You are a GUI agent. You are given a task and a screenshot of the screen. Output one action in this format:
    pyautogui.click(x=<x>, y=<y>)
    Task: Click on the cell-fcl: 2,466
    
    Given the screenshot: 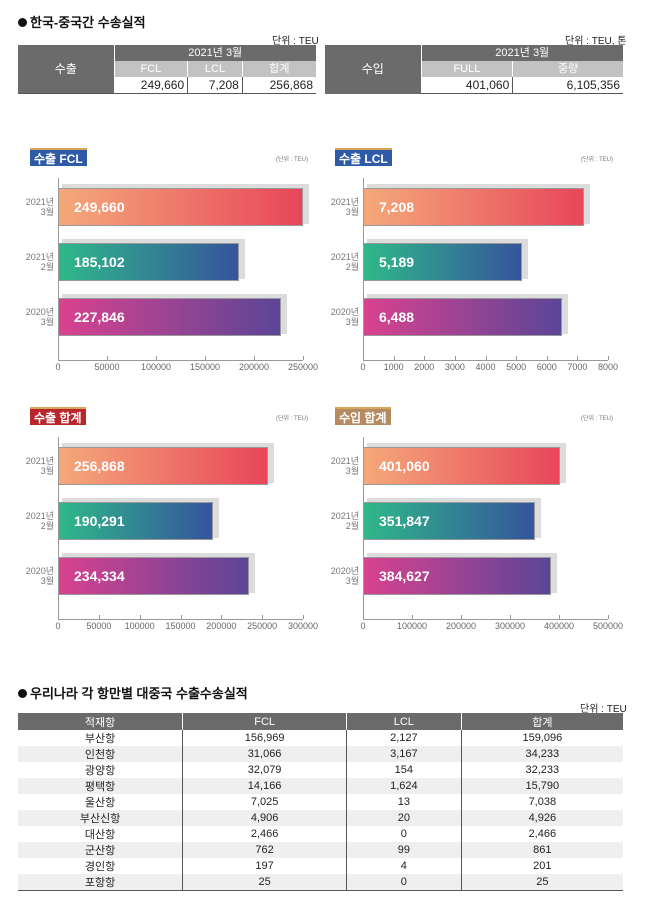 What is the action you would take?
    pyautogui.click(x=264, y=834)
    